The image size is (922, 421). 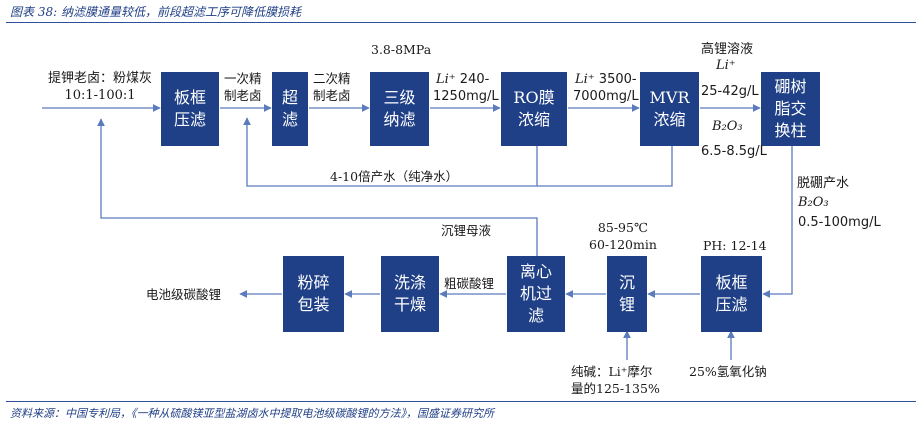 What do you see at coordinates (401, 49) in the screenshot?
I see `pressure-label: 3.8-8MPa` at bounding box center [401, 49].